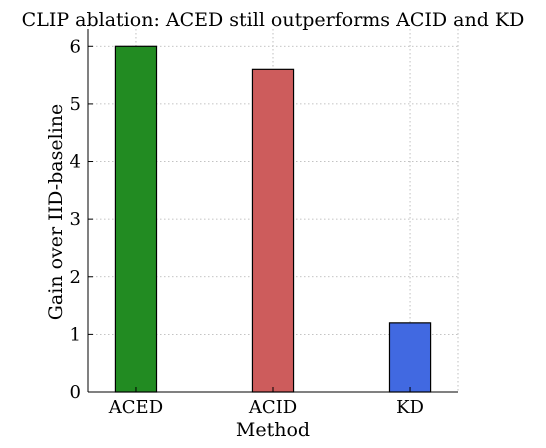 This screenshot has width=546, height=448. What do you see at coordinates (75, 104) in the screenshot?
I see `y-tick-label: 5` at bounding box center [75, 104].